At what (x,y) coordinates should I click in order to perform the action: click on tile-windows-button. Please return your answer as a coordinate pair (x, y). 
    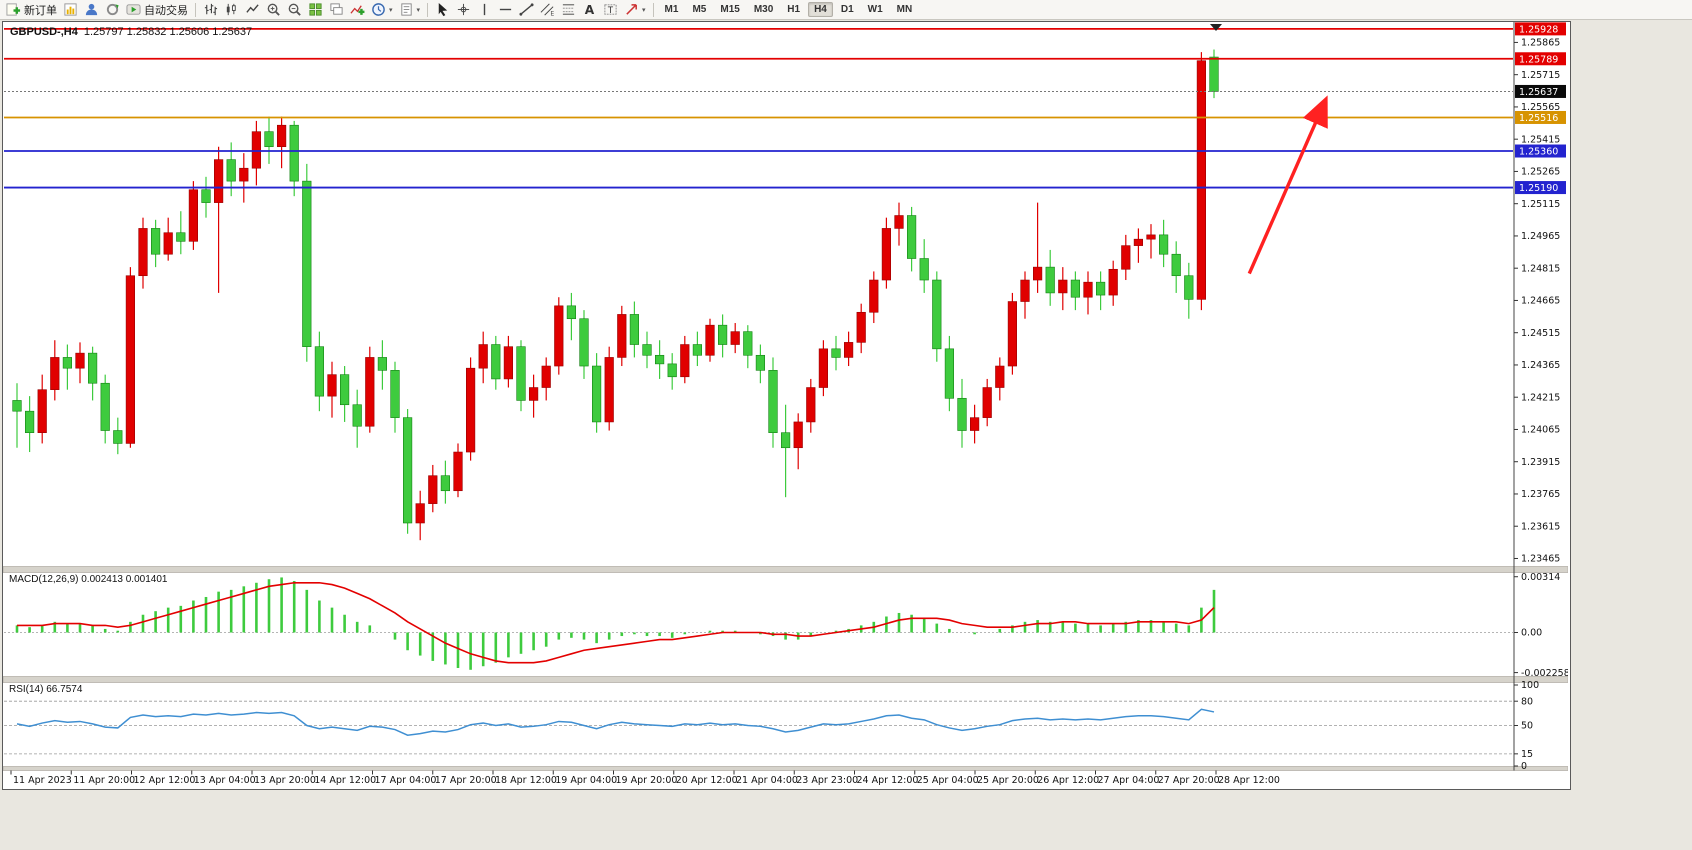
    Looking at the image, I should click on (315, 10).